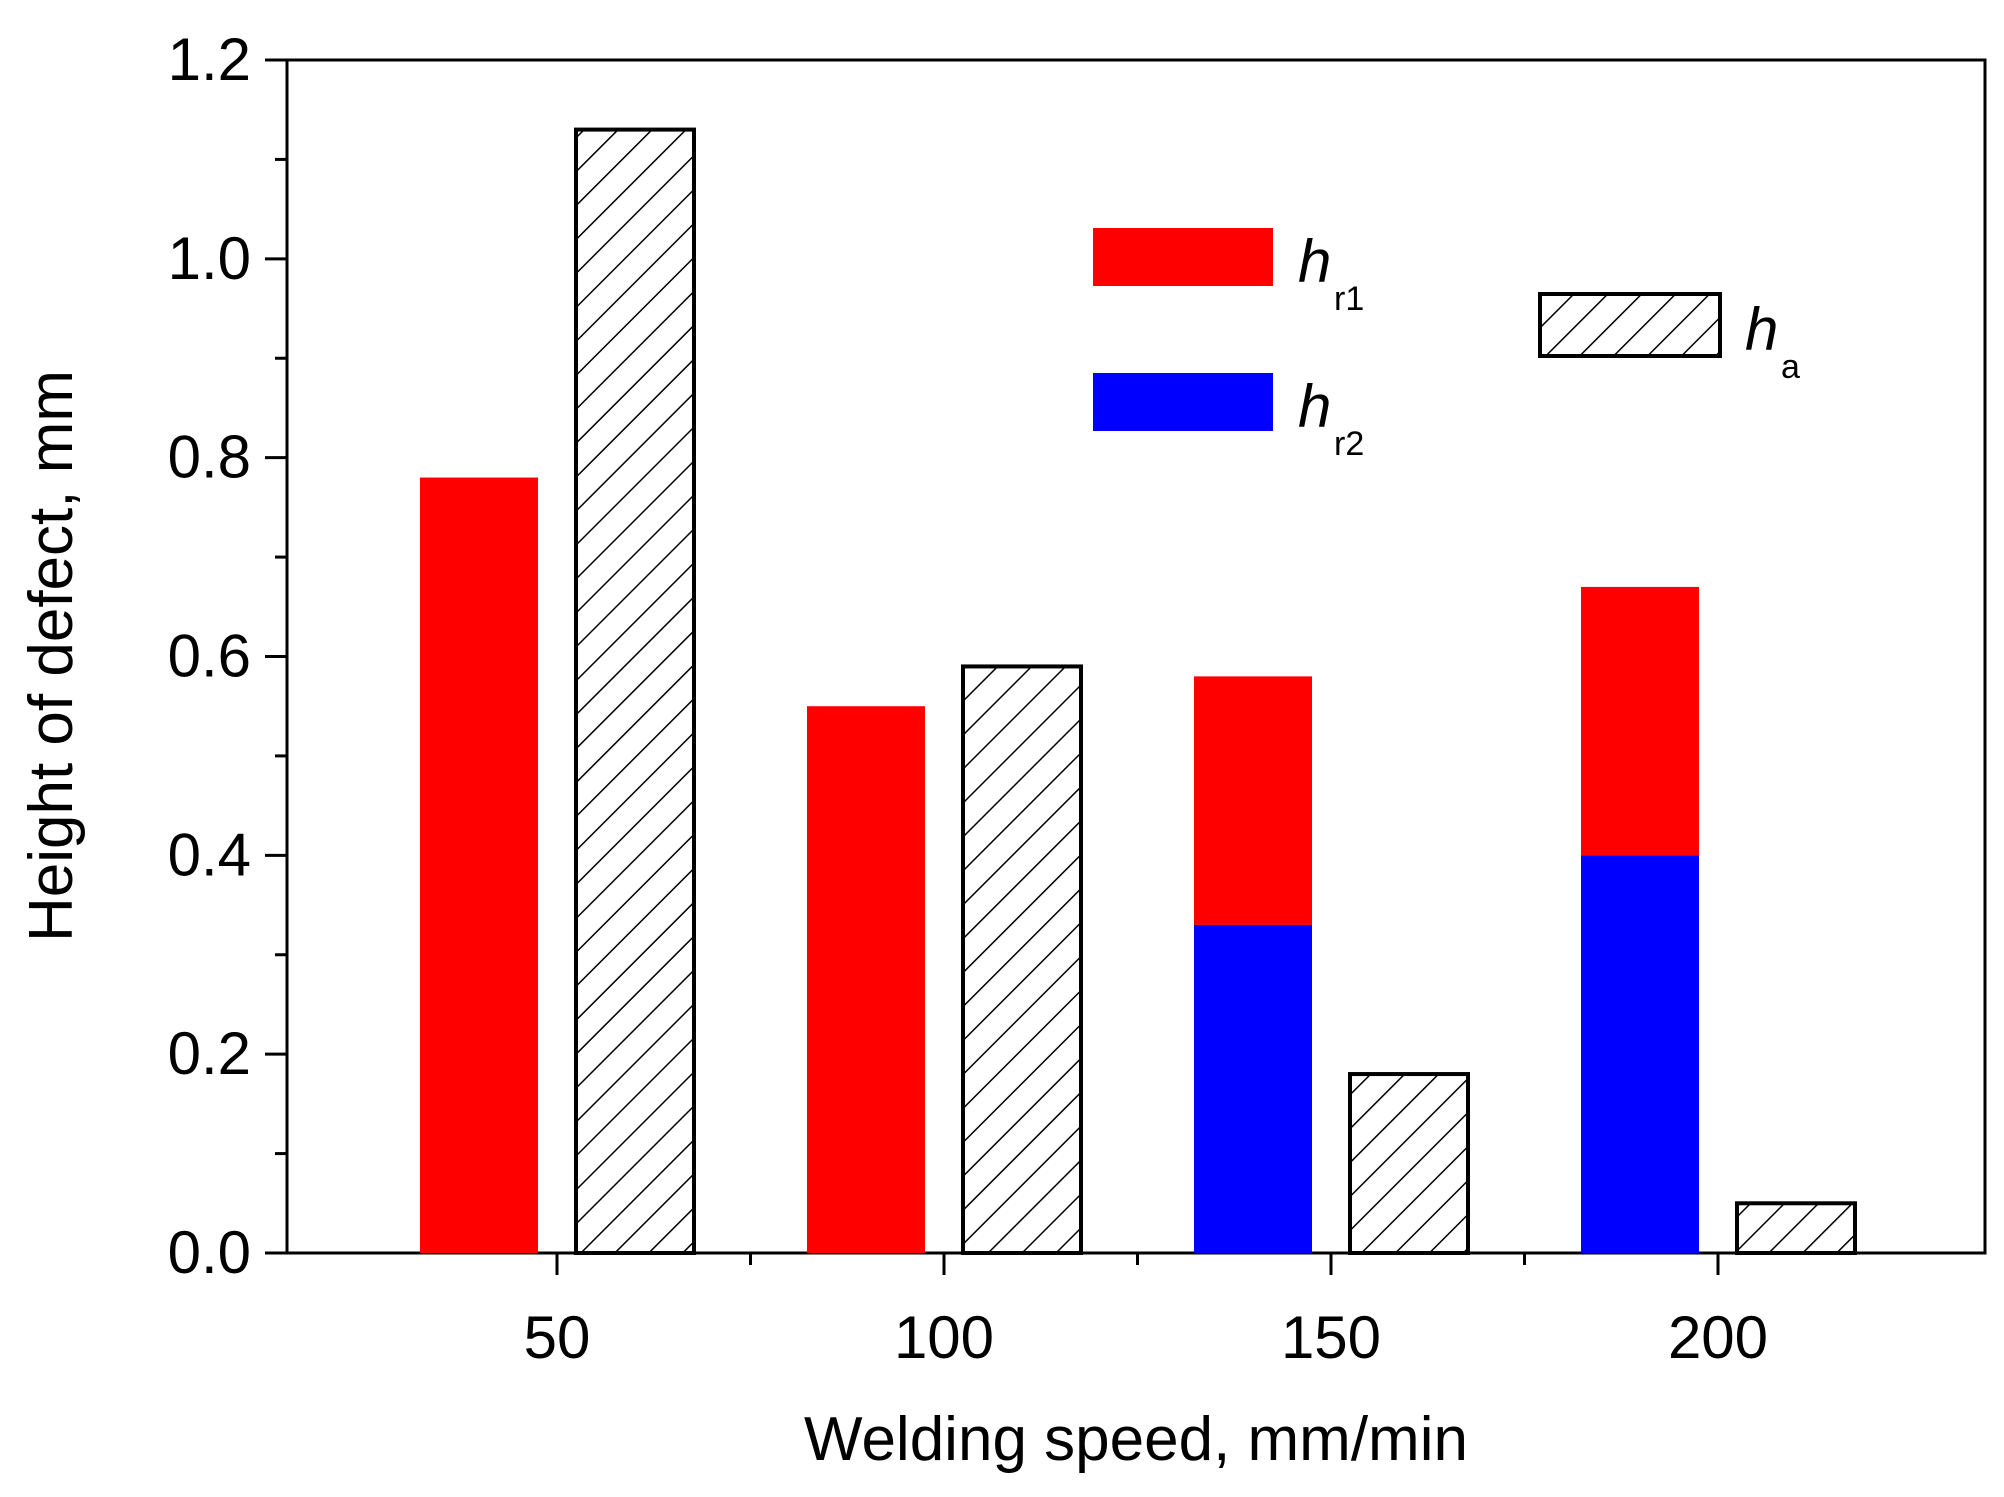 The image size is (2004, 1497). What do you see at coordinates (1349, 444) in the screenshot?
I see `legend-sub-hr2: r2` at bounding box center [1349, 444].